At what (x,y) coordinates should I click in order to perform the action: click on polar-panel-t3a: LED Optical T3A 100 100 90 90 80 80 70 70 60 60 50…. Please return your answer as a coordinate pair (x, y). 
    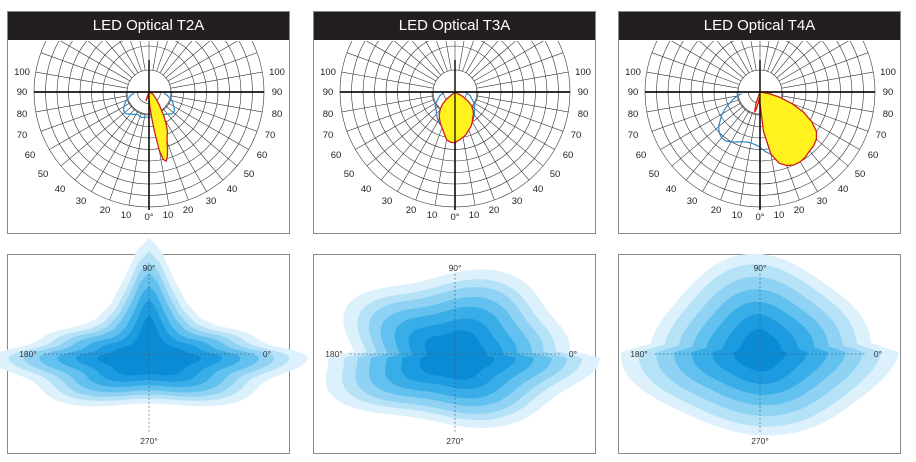
    Looking at the image, I should click on (454, 122).